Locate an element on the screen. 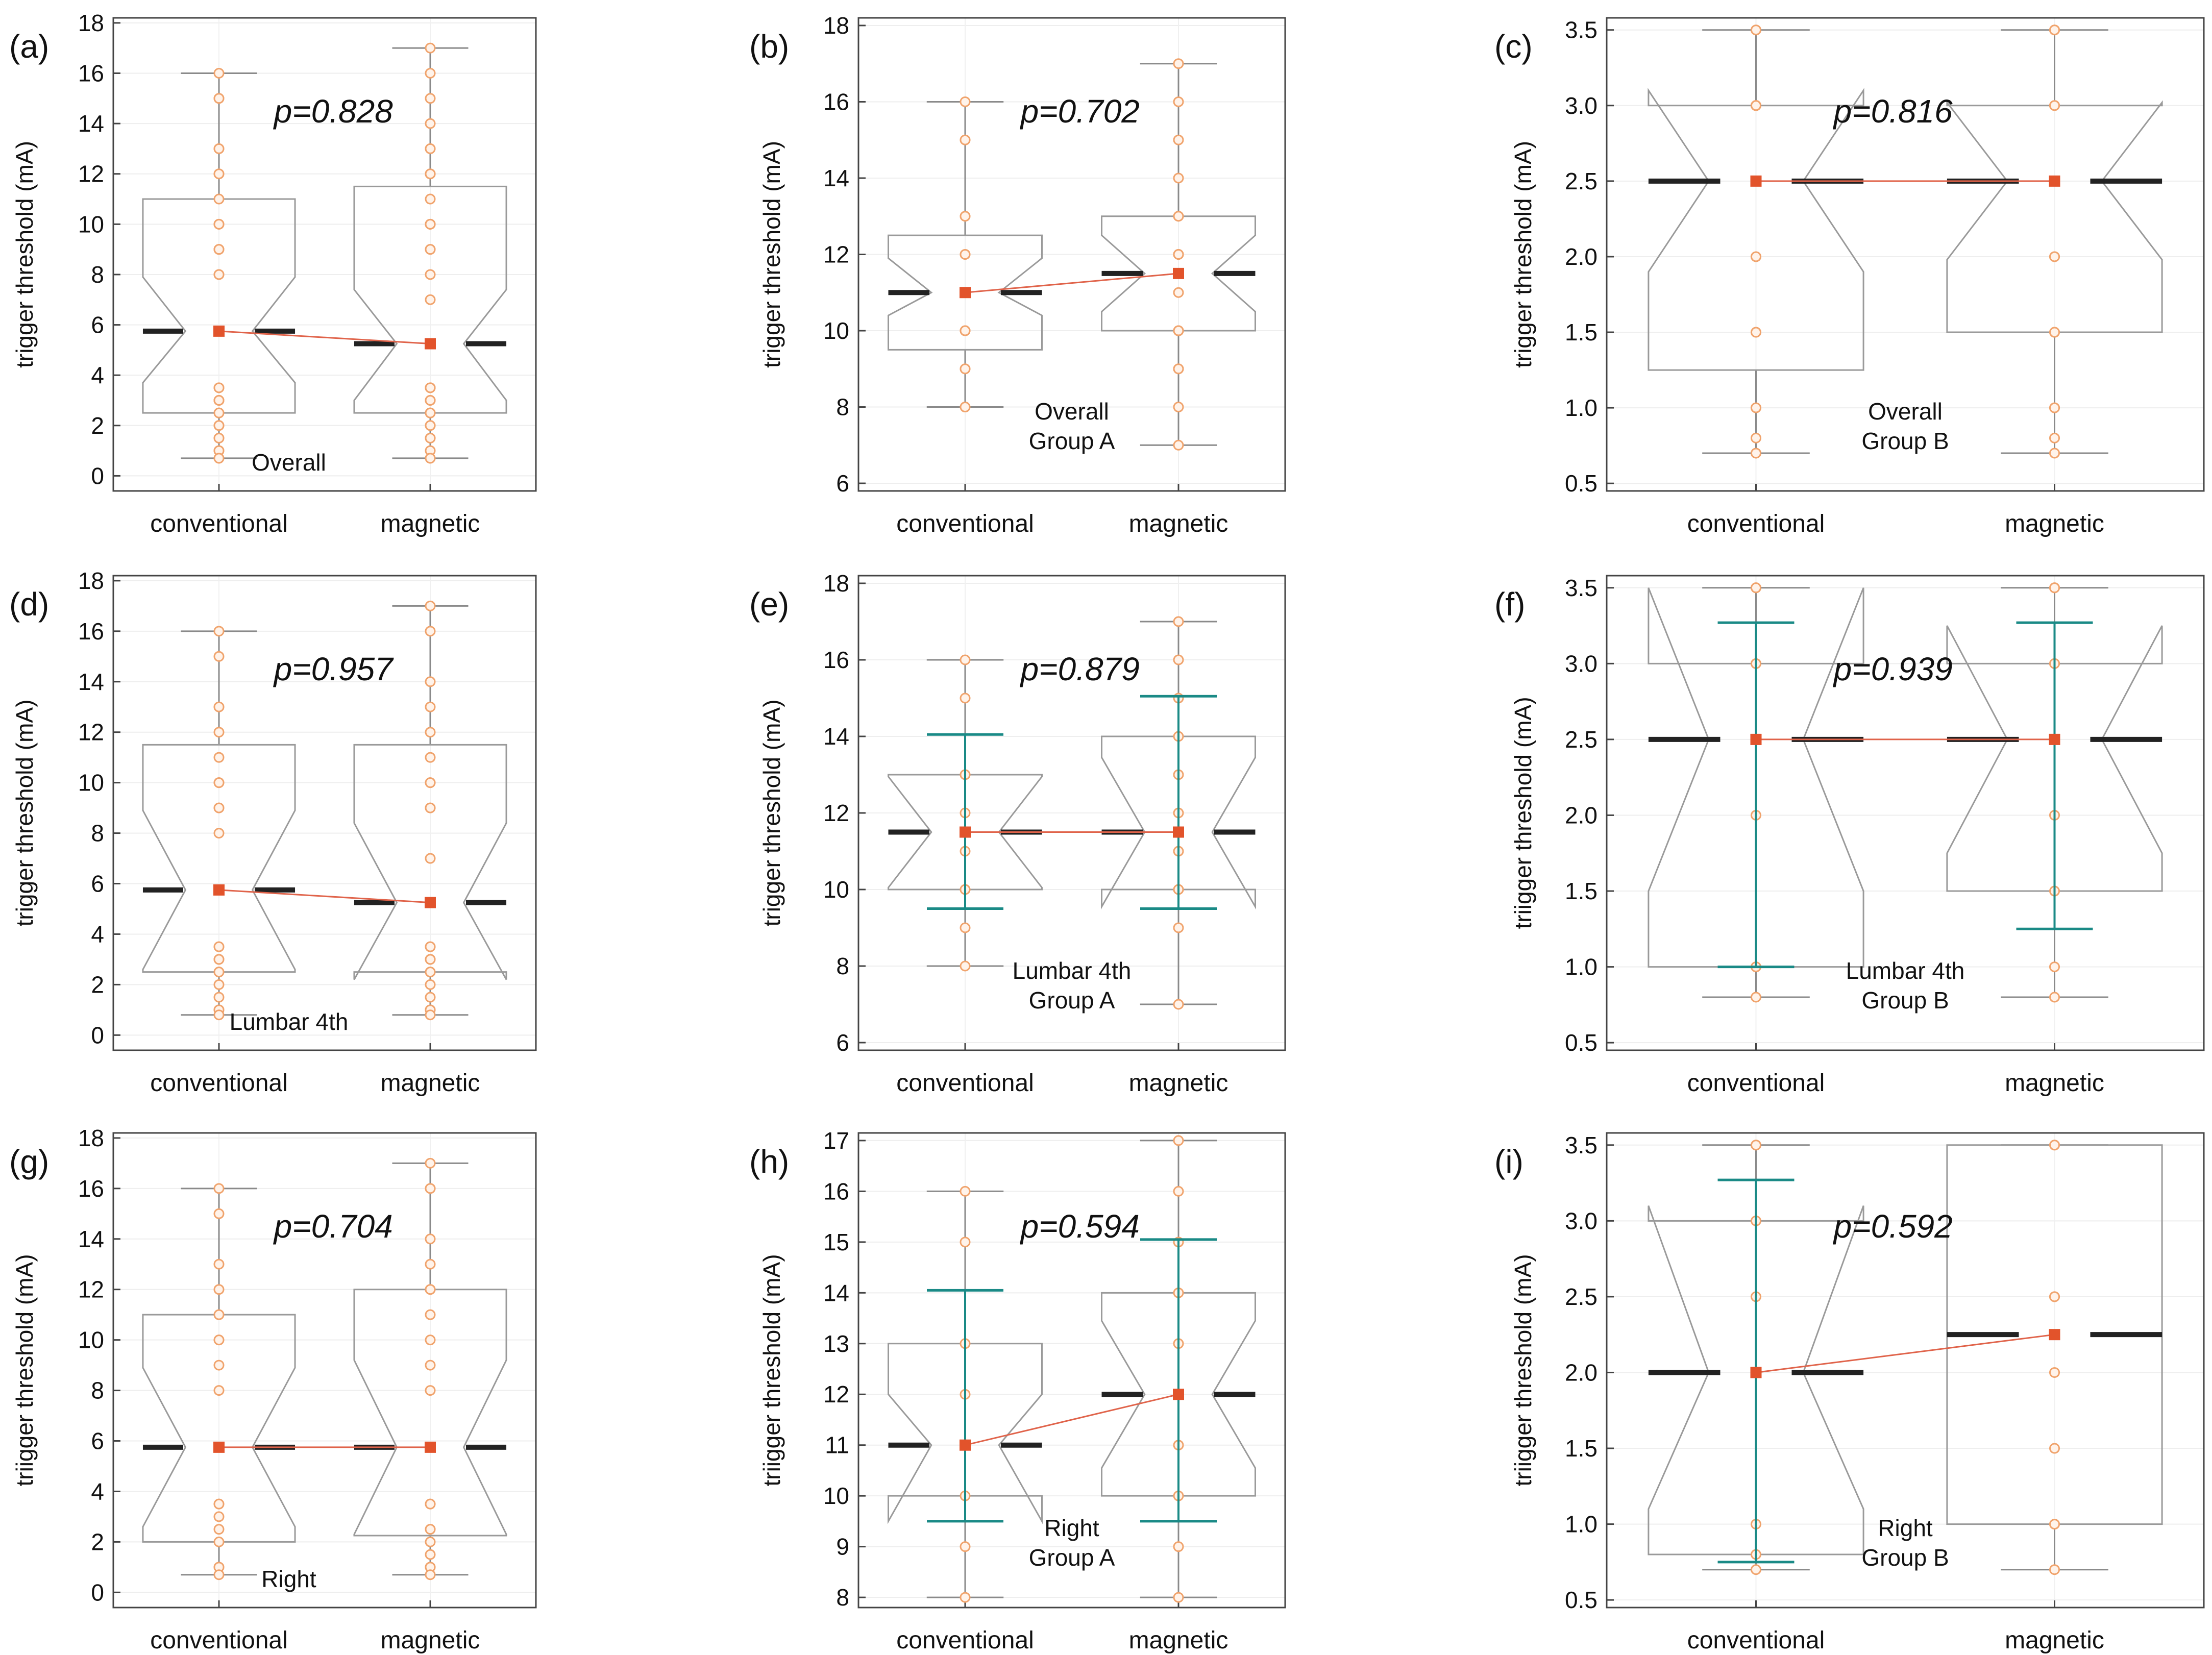  median-marker-conventional is located at coordinates (965, 293).